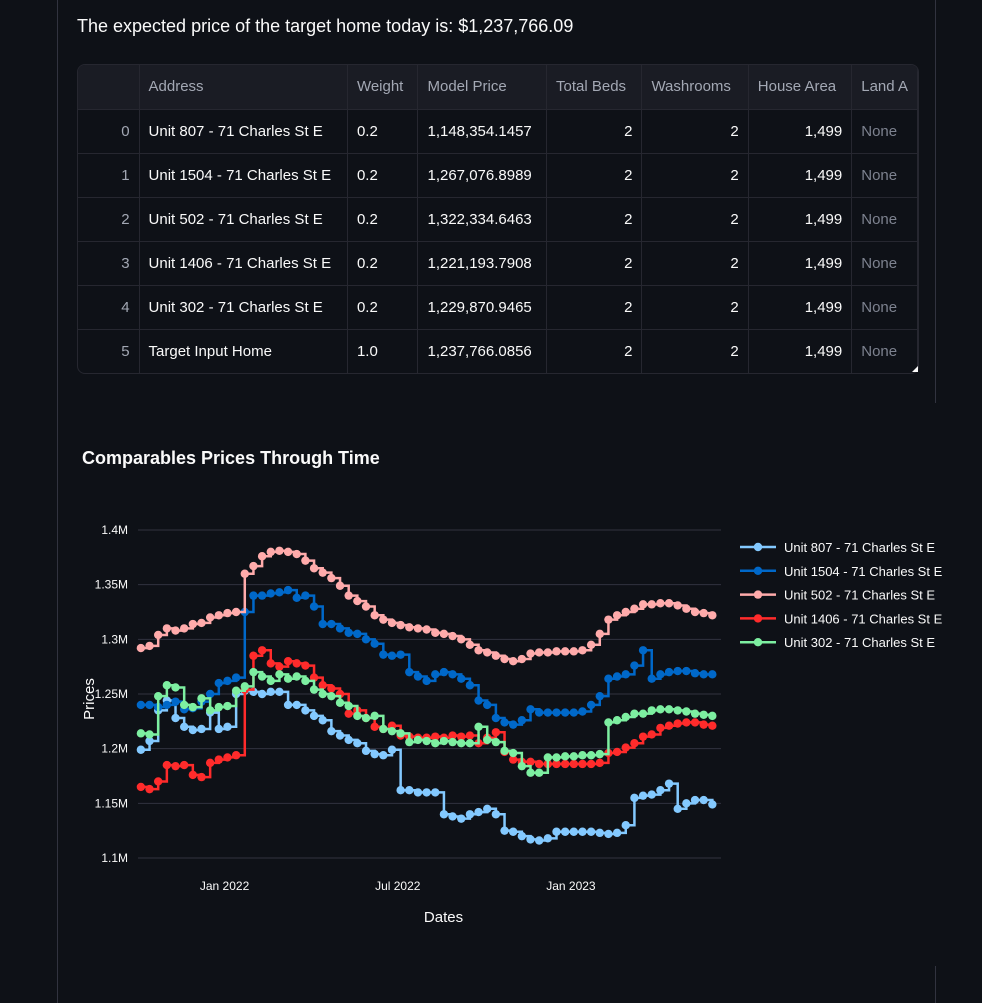 The image size is (982, 1003). Describe the element at coordinates (884, 87) in the screenshot. I see `column-header-land-area: Land A` at that location.